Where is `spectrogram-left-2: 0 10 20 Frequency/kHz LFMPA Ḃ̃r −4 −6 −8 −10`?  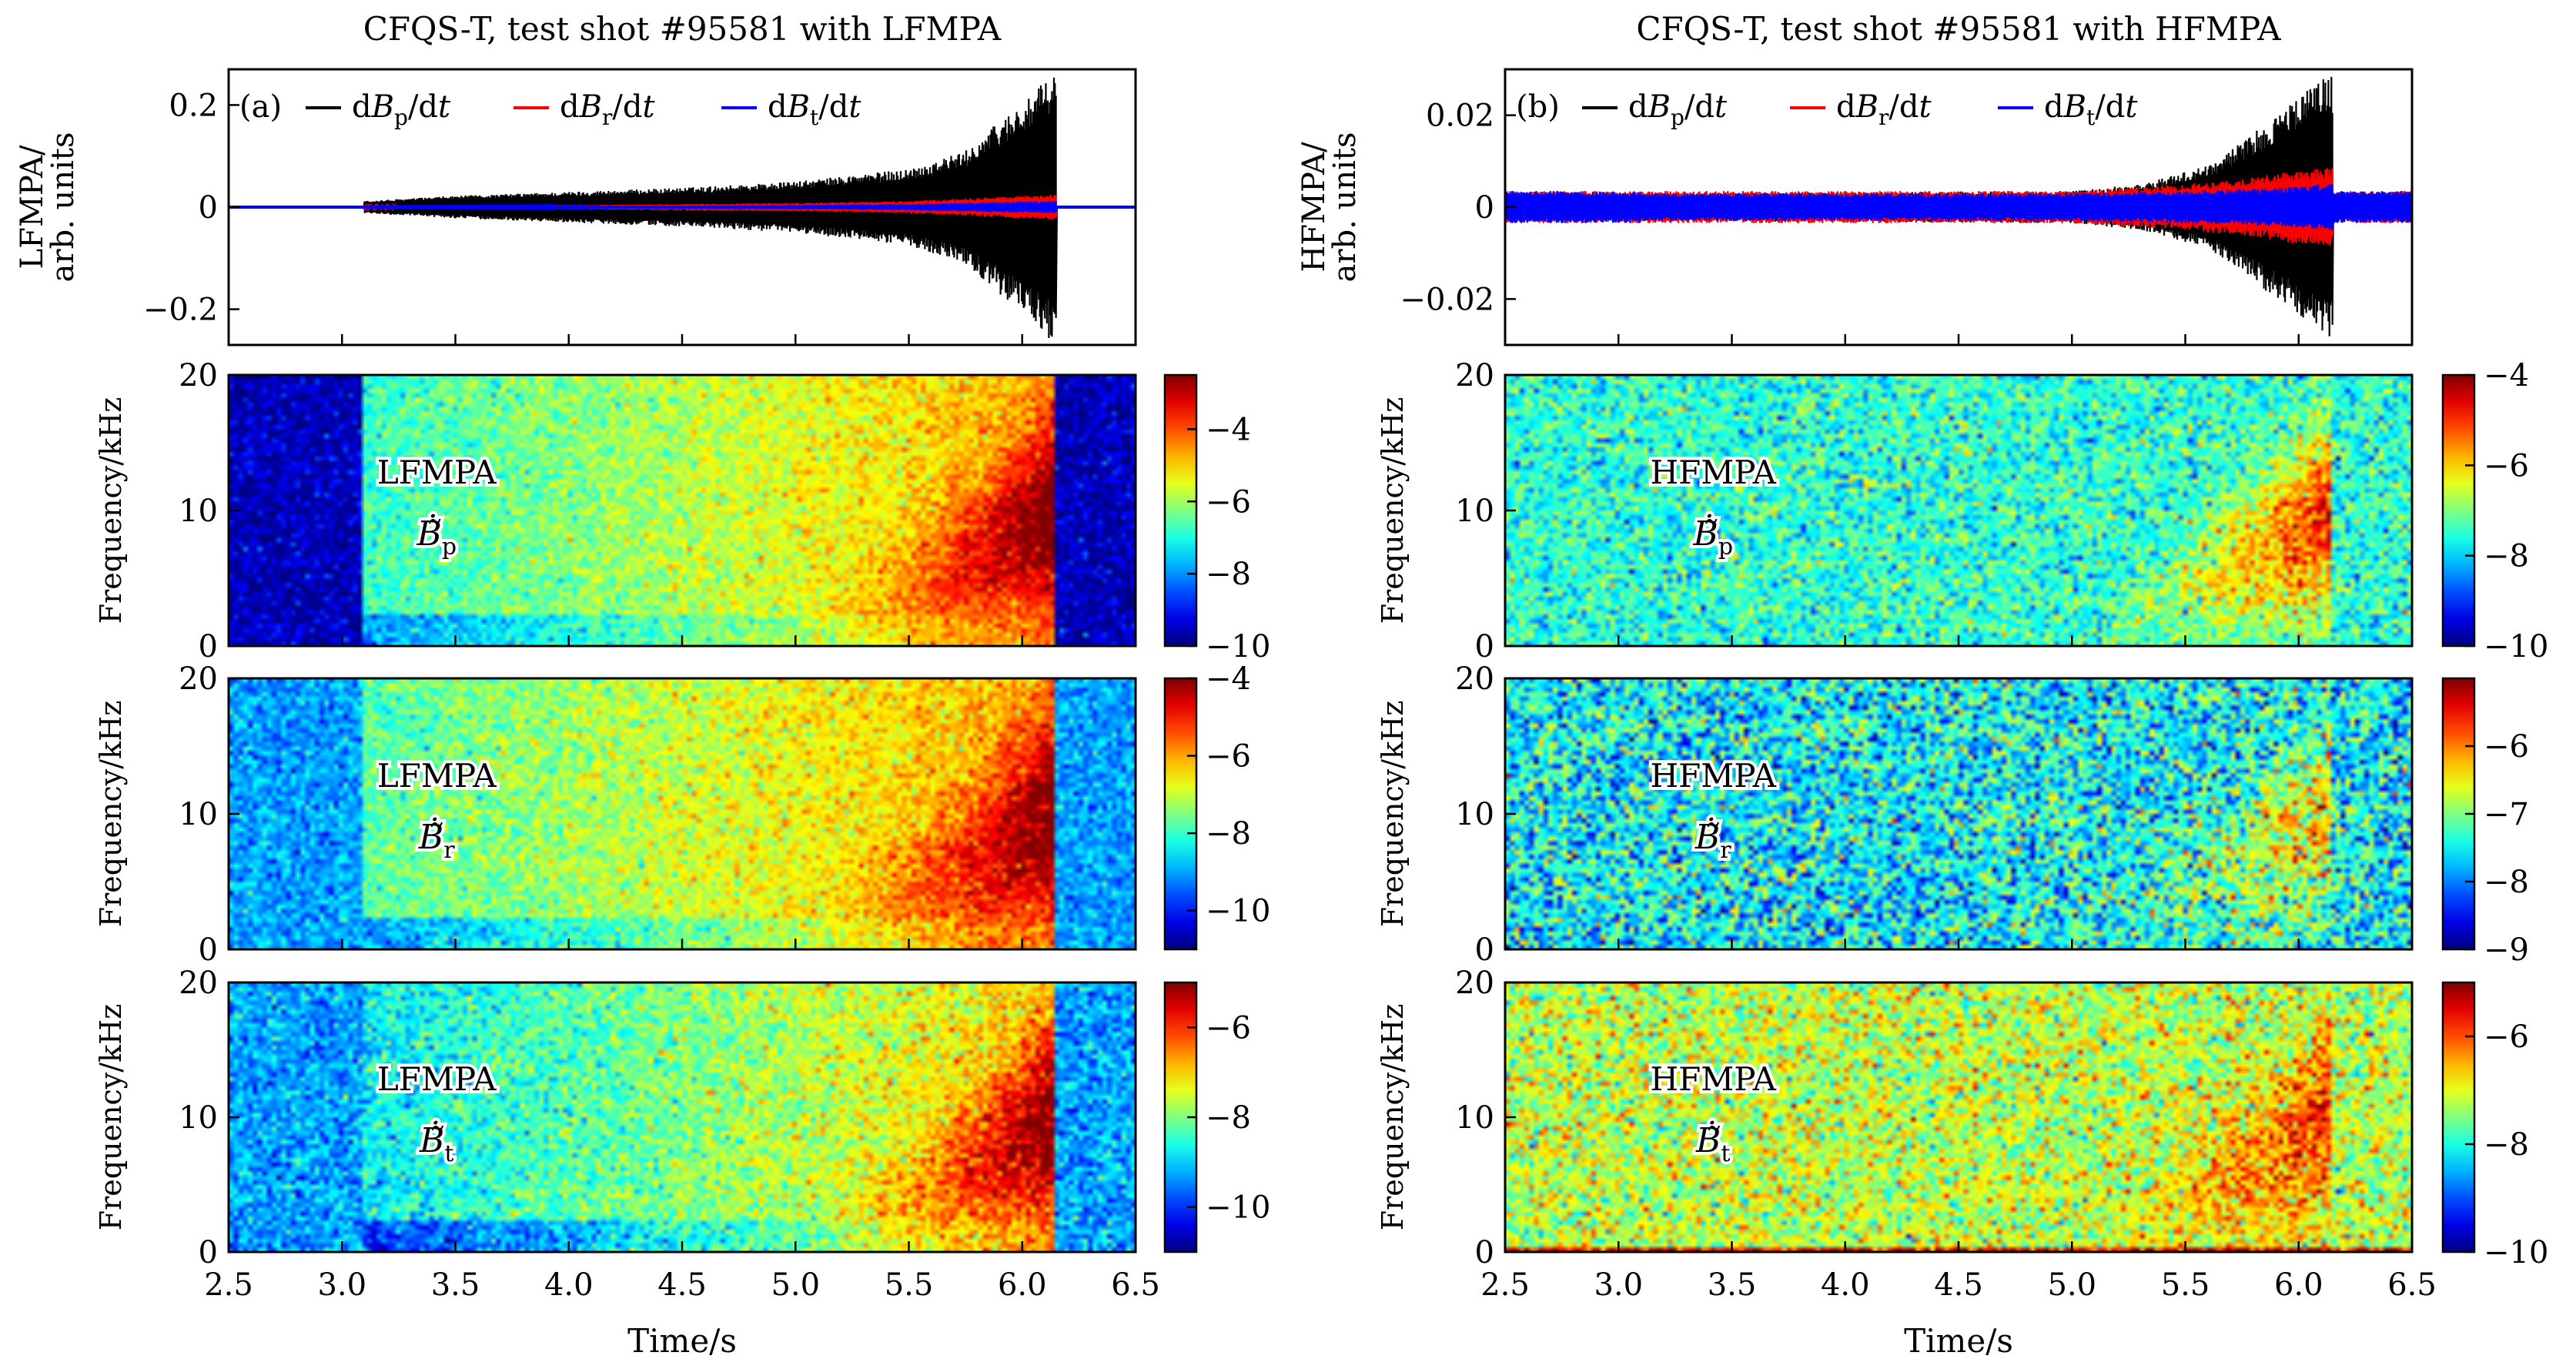 spectrogram-left-2: 0 10 20 Frequency/kHz LFMPA Ḃ̃r −4 −6 −8 −10 is located at coordinates (682, 814).